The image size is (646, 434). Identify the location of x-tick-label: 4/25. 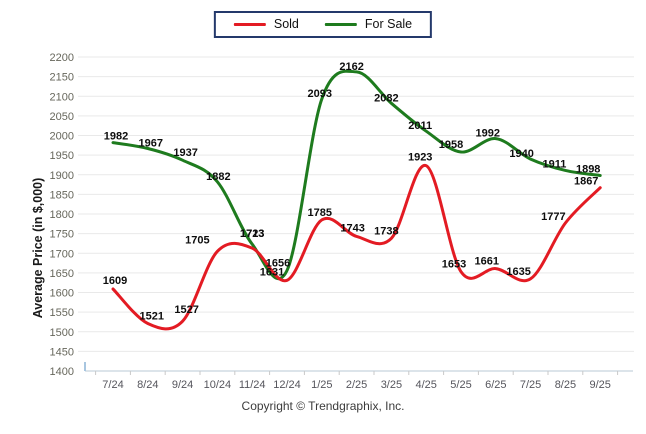
(425, 385).